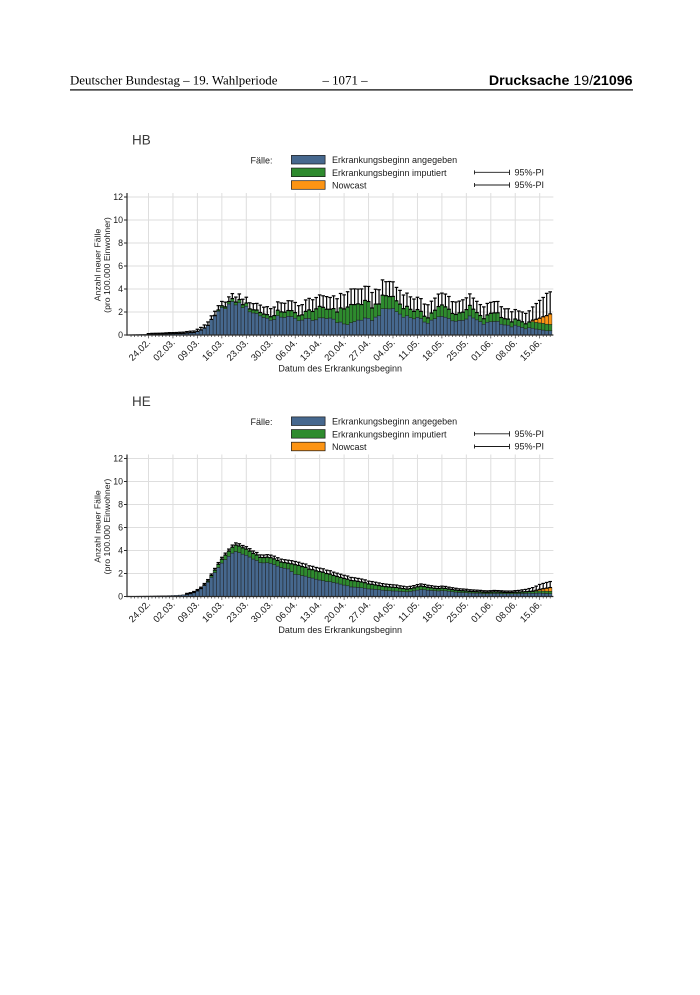 Image resolution: width=700 pixels, height=995 pixels. What do you see at coordinates (174, 81) in the screenshot?
I see `svg-text:Deutscher Bundestag – 19. Wahl: Deutscher Bundestag – 19. Wahlperiode` at bounding box center [174, 81].